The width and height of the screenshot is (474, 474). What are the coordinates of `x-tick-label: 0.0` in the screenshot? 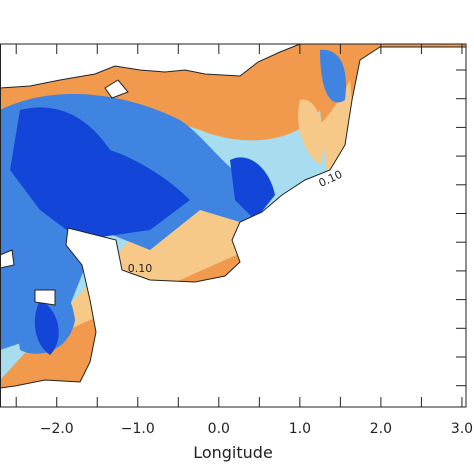 It's located at (219, 429).